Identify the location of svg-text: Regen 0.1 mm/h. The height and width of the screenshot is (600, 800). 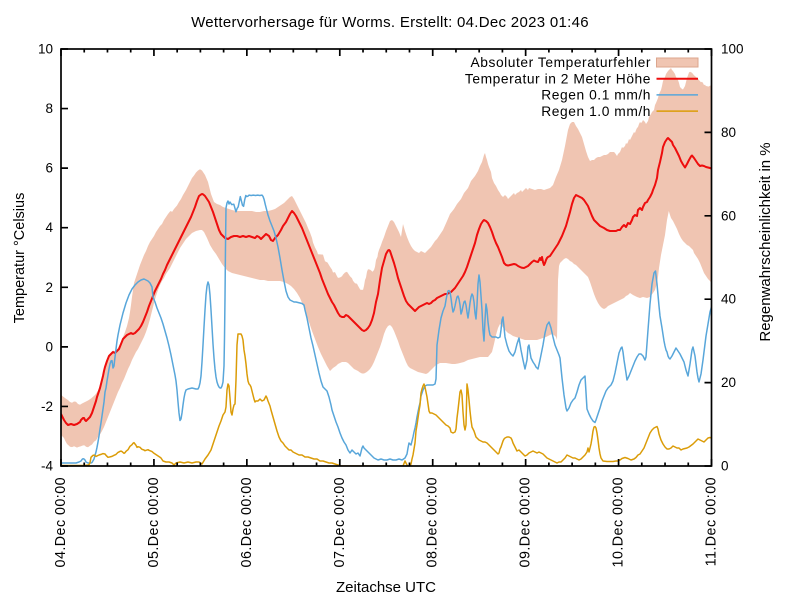
(596, 95).